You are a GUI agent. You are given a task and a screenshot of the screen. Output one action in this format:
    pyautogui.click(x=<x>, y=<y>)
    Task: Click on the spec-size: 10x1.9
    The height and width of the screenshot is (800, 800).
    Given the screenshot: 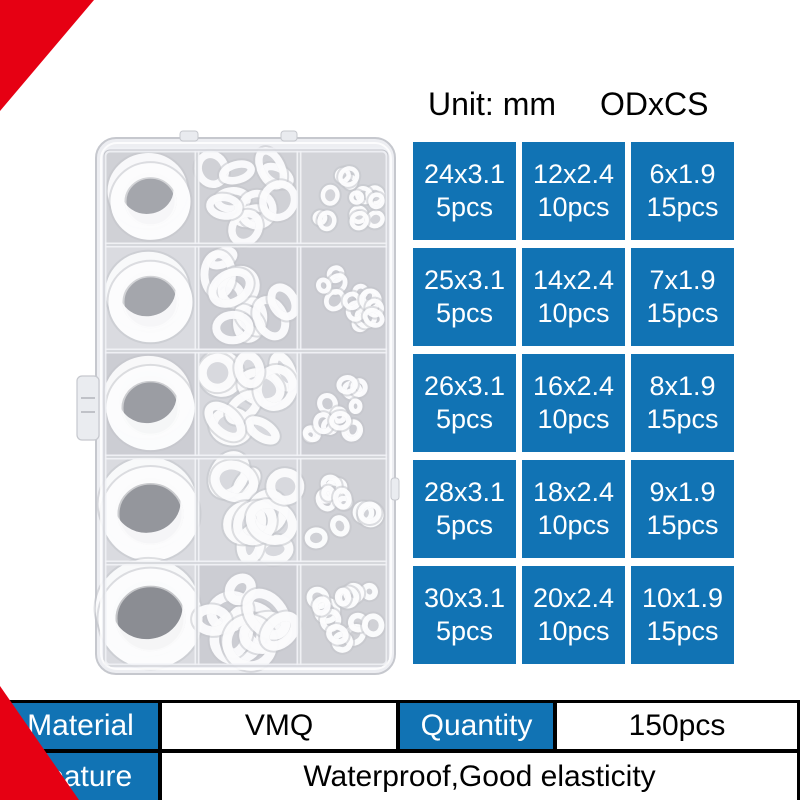 What is the action you would take?
    pyautogui.click(x=682, y=597)
    